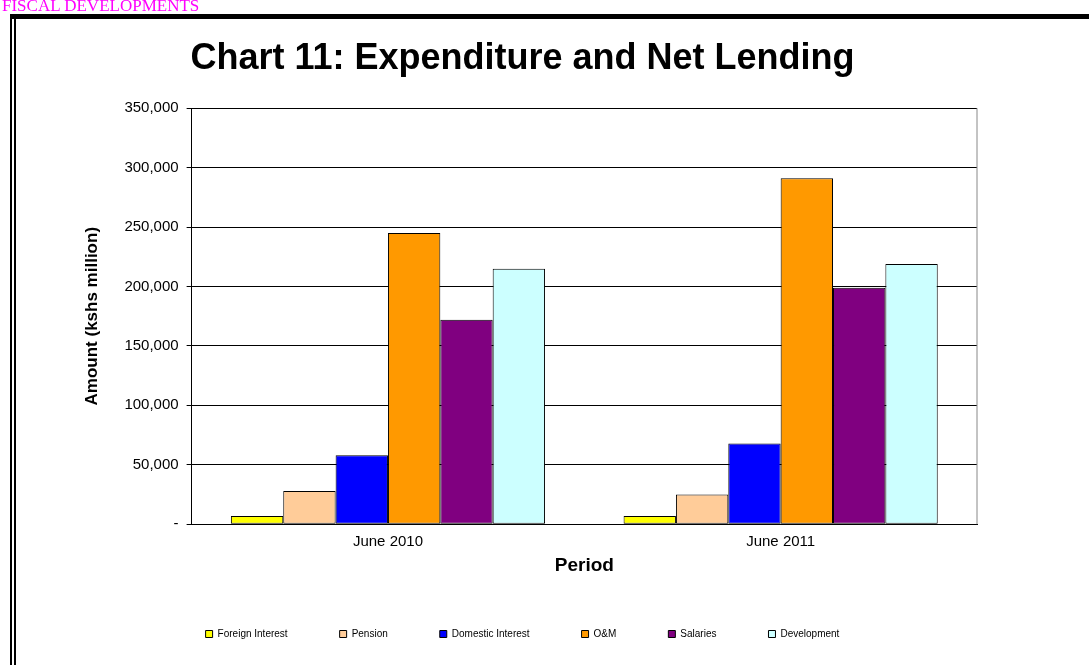  Describe the element at coordinates (810, 633) in the screenshot. I see `legend-label: Development` at that location.